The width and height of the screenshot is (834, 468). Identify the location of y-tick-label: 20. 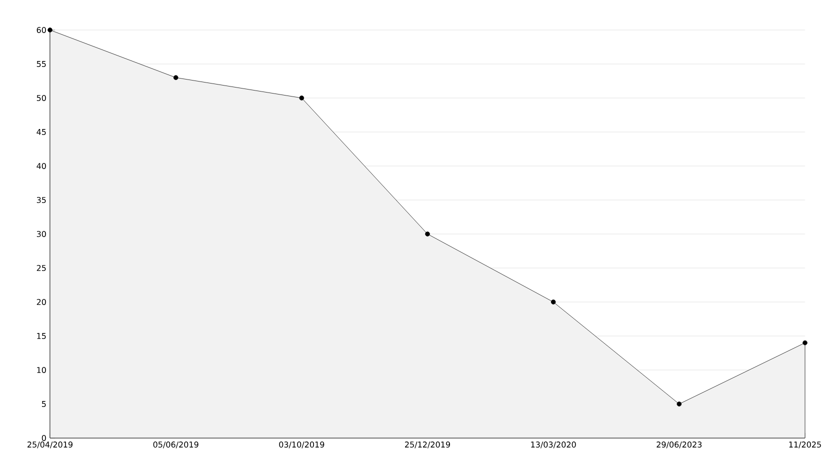
(41, 302).